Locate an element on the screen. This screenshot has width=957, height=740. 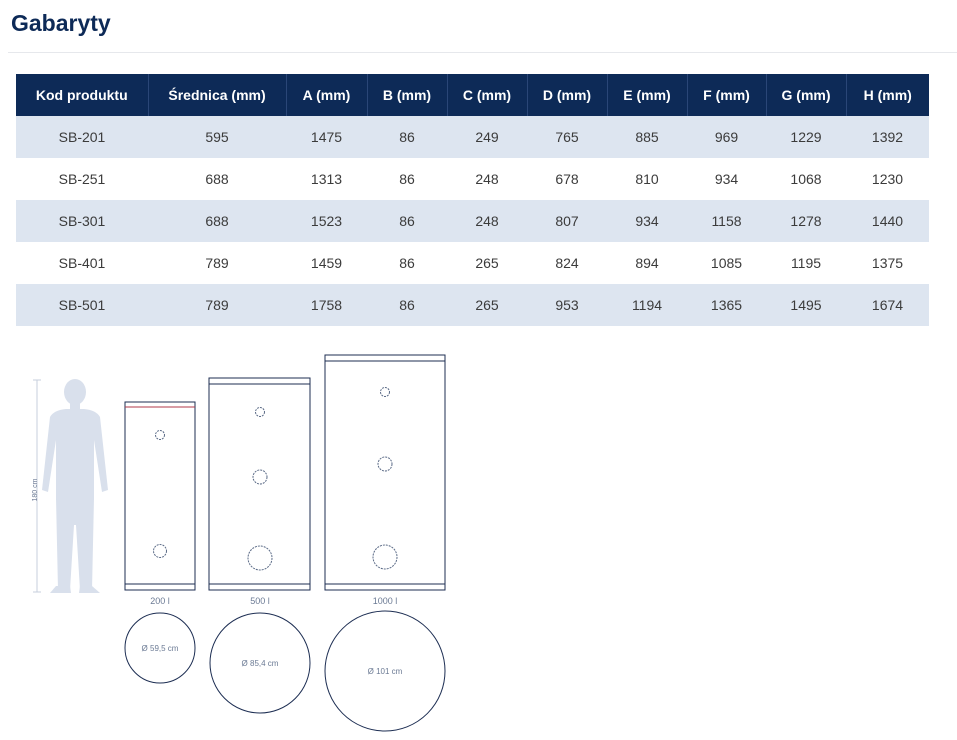
cell-f: 1365 is located at coordinates (726, 305).